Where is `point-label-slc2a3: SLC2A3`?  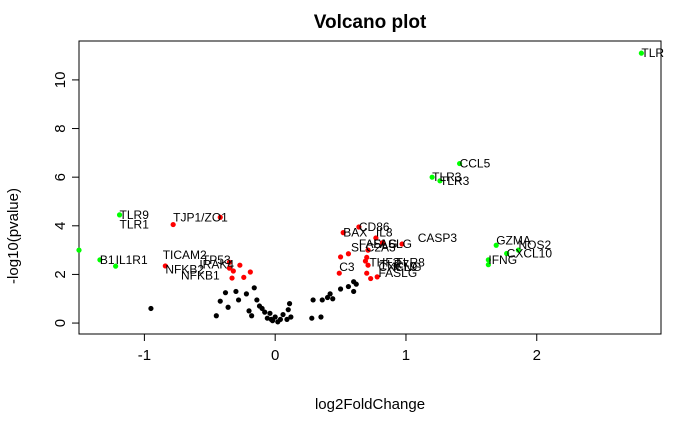
point-label-slc2a3: SLC2A3 is located at coordinates (373, 248).